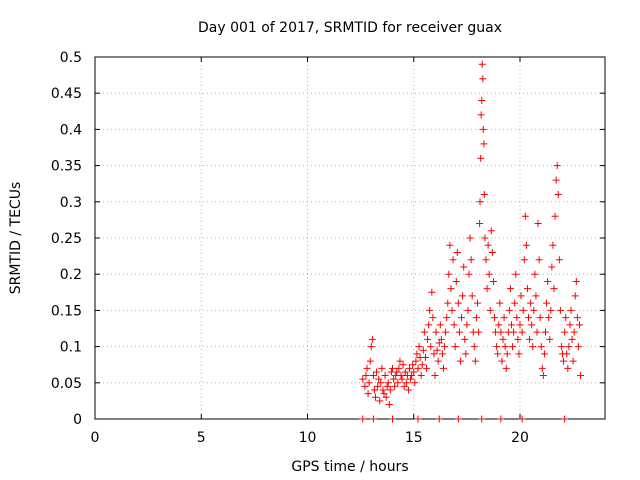  I want to click on x-tick-label: 15, so click(414, 438).